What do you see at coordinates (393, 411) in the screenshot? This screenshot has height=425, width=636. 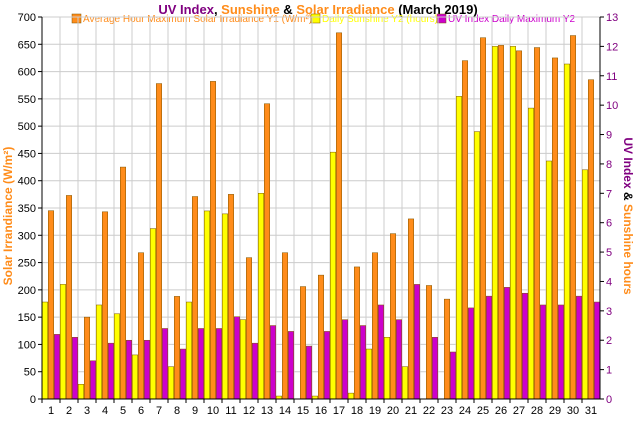 I see `x-tick-label: 20` at bounding box center [393, 411].